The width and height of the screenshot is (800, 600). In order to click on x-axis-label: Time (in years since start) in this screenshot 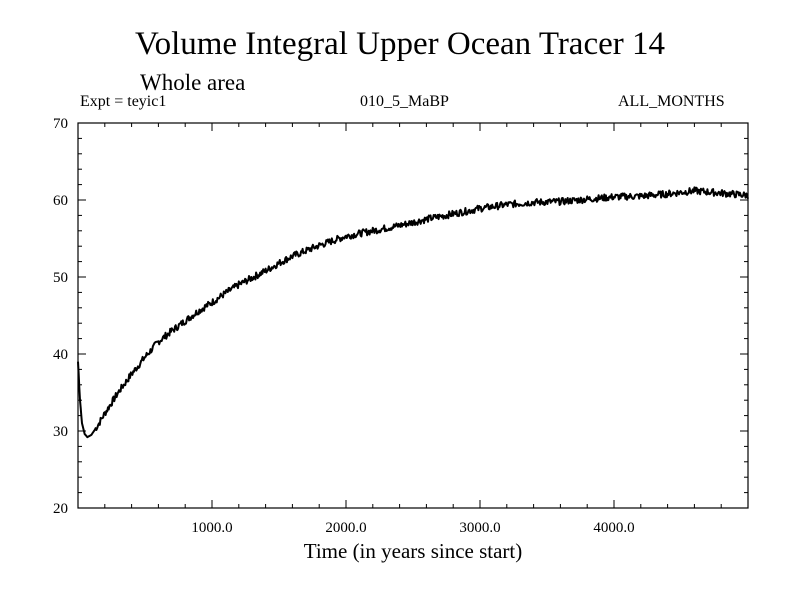, I will do `click(413, 551)`.